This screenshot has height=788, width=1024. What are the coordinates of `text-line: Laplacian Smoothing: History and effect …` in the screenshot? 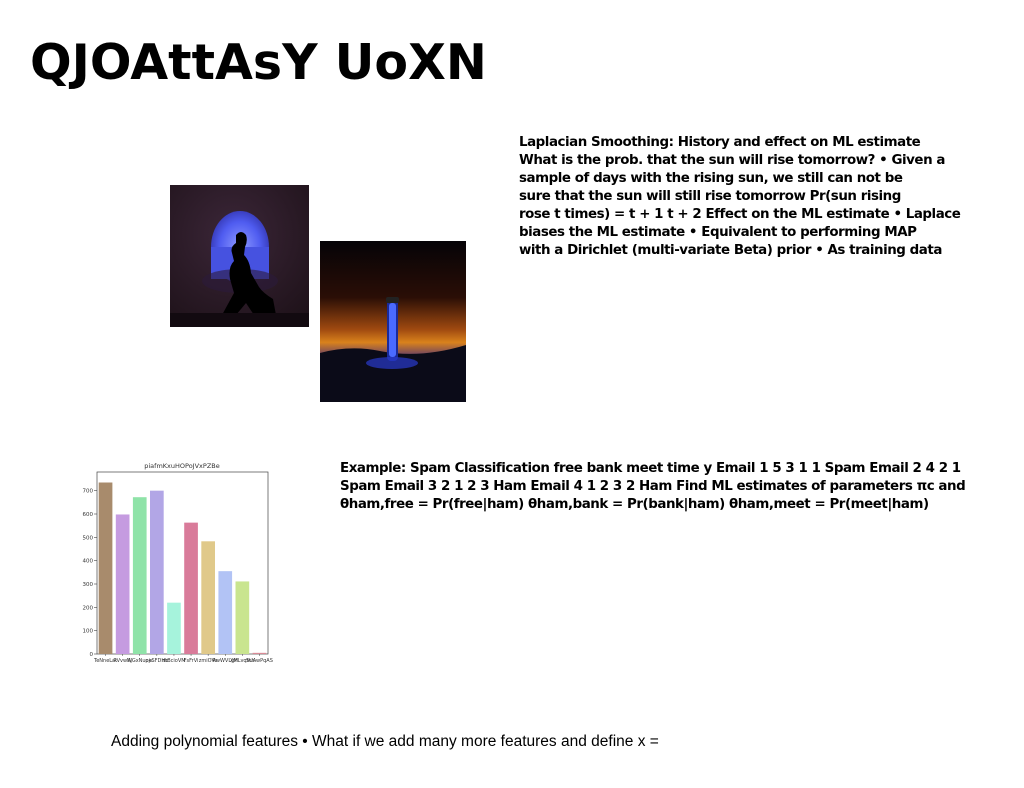 It's located at (769, 143).